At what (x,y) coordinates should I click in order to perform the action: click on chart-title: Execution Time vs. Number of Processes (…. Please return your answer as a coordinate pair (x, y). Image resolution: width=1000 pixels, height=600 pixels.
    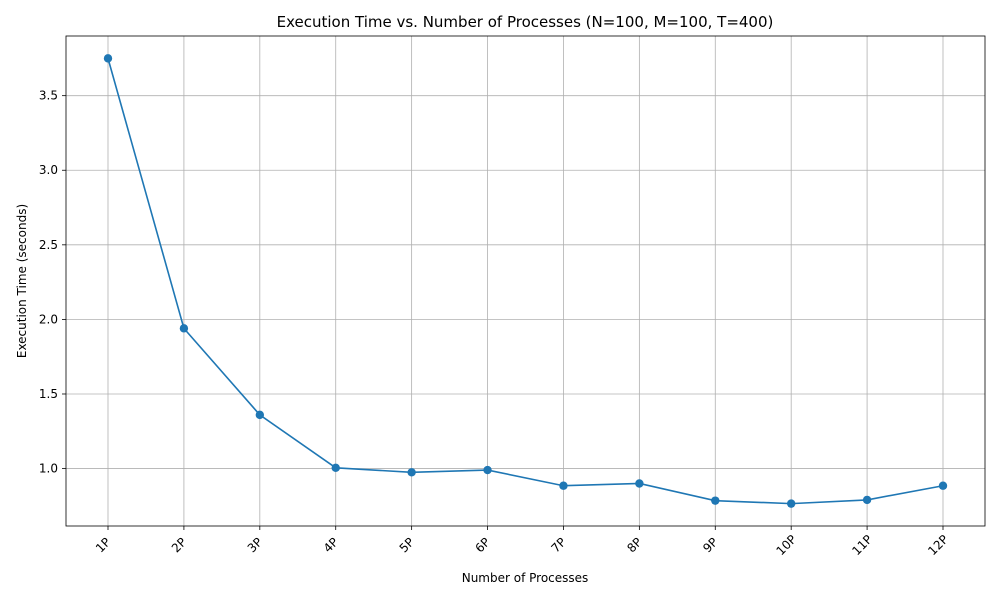
    Looking at the image, I should click on (525, 22).